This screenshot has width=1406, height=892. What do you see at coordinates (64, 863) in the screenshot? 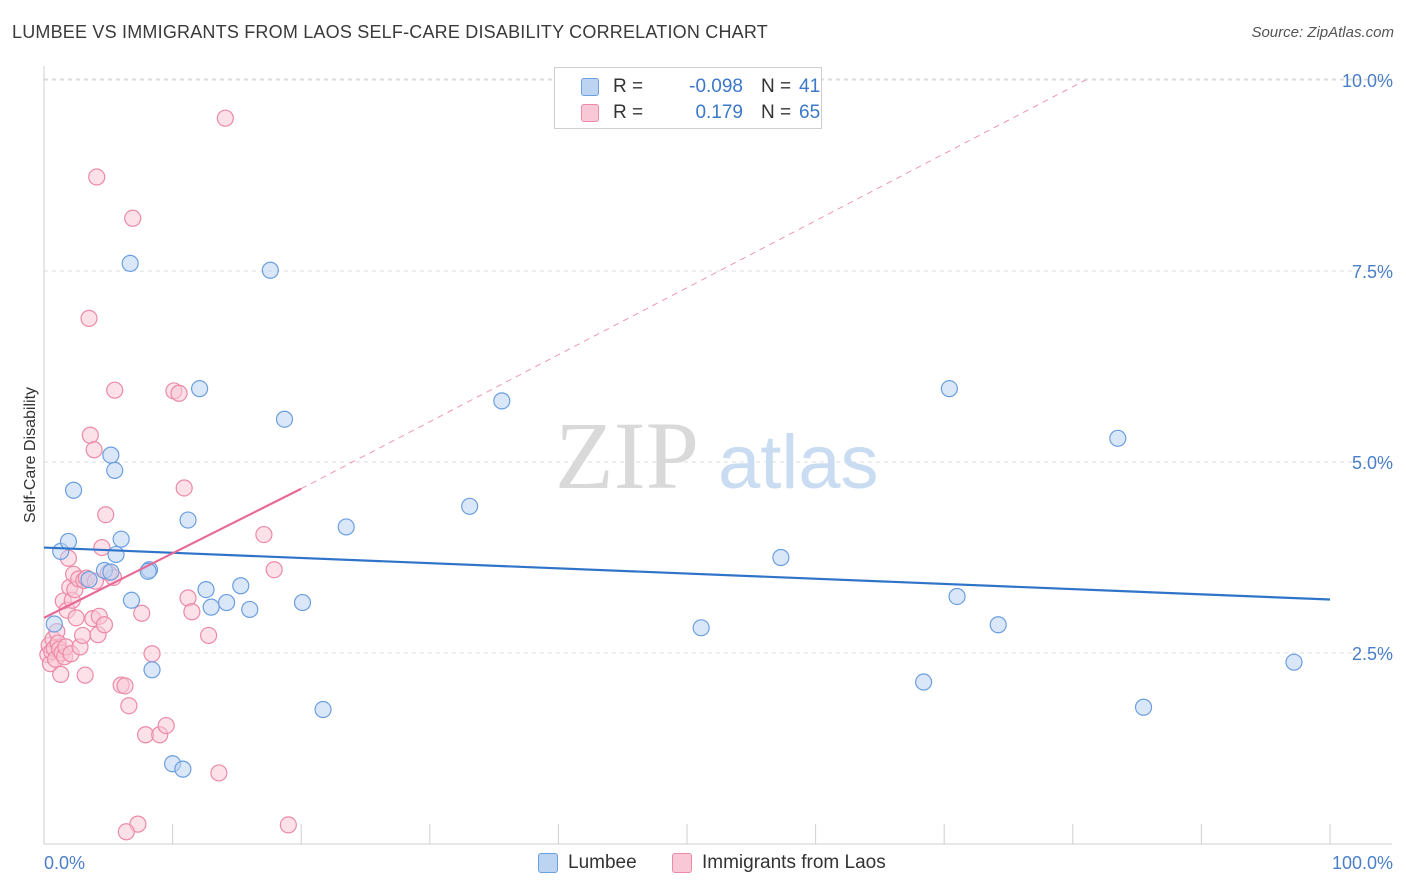
I see `x-tick-label-min: 0.0%` at bounding box center [64, 863].